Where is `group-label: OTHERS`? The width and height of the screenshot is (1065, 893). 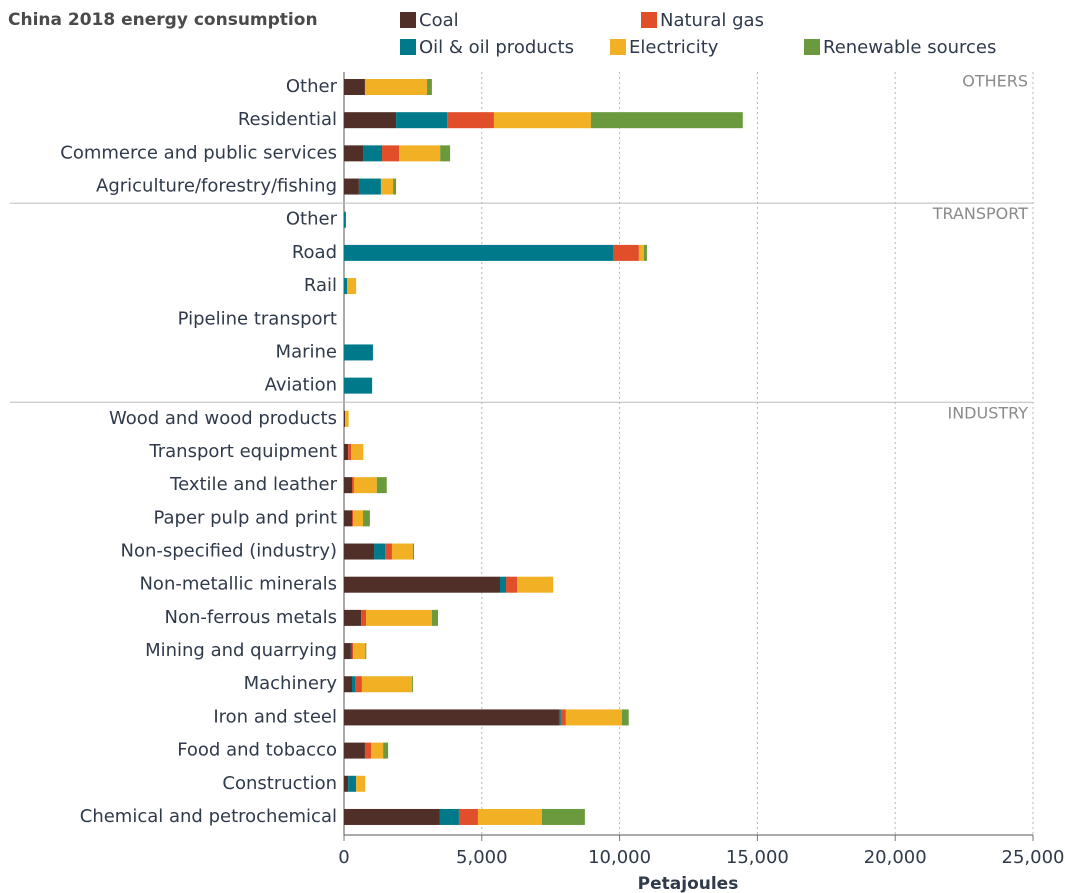
group-label: OTHERS is located at coordinates (995, 81).